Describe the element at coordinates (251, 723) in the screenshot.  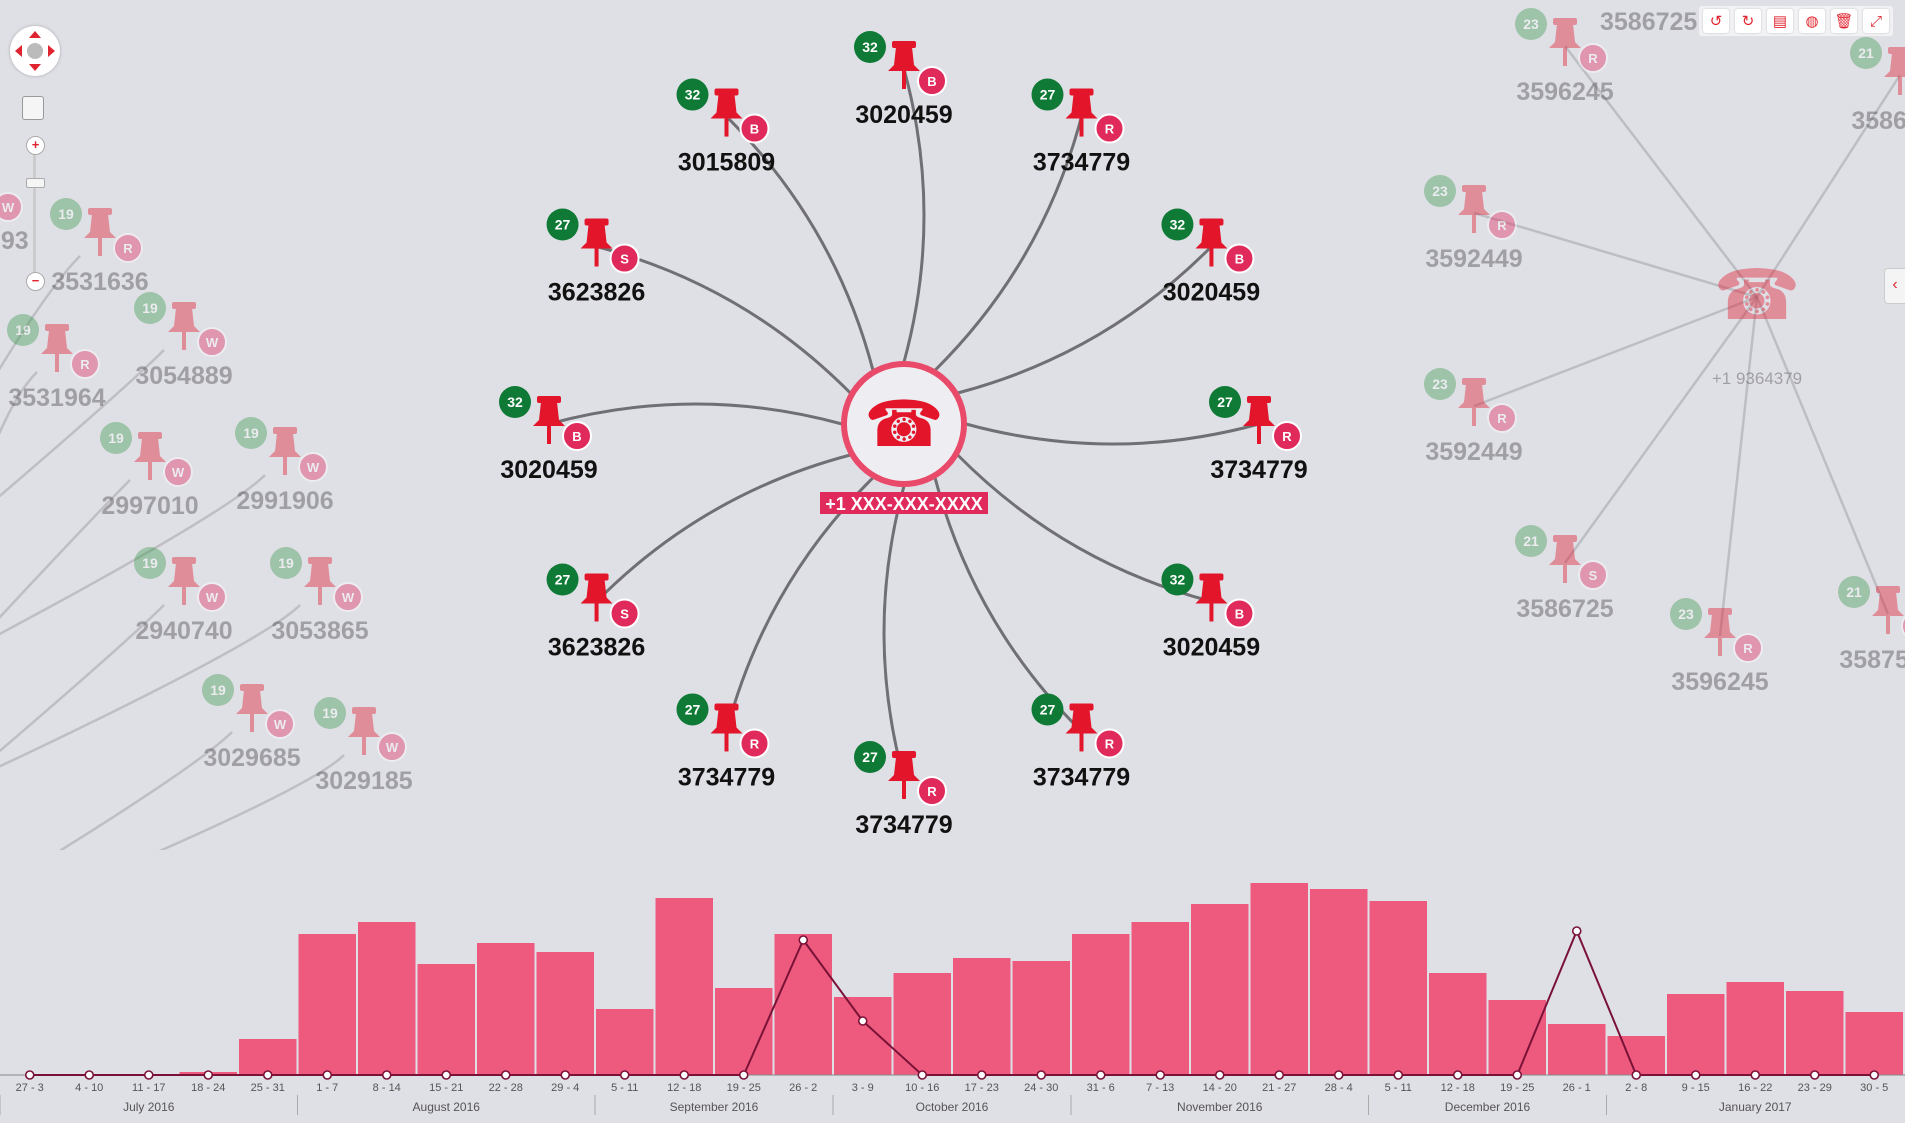
I see `graph-node: 19 W 3029685` at that location.